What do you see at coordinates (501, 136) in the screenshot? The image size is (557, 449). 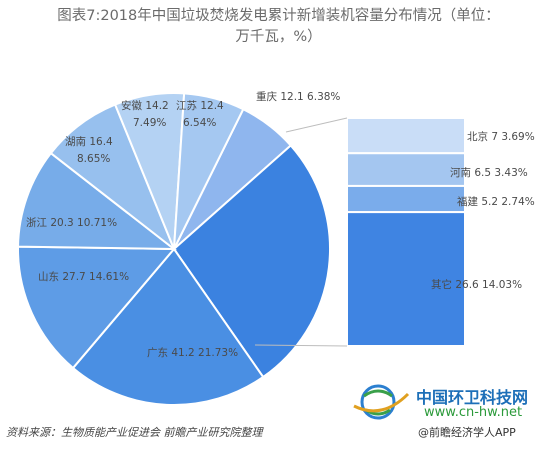 I see `label-beijing: 北京 7 3.69%` at bounding box center [501, 136].